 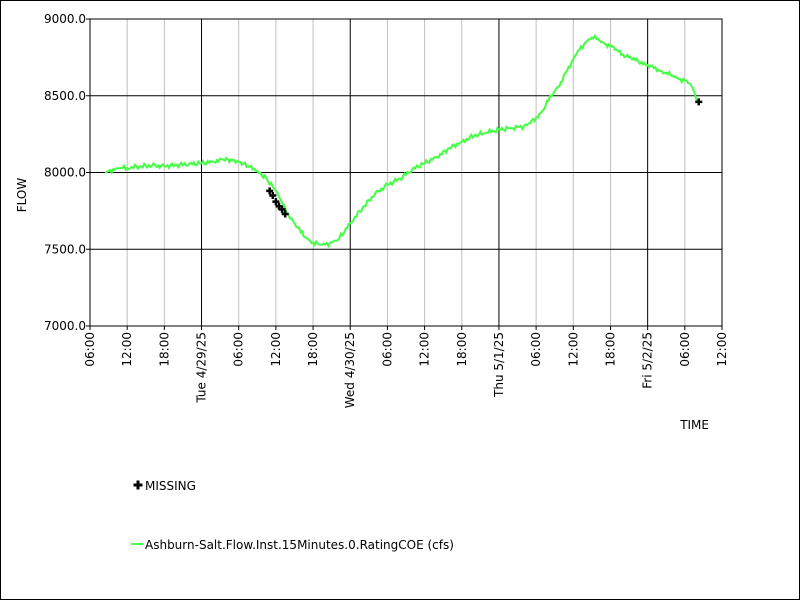 I want to click on missing-layer, so click(x=484, y=158).